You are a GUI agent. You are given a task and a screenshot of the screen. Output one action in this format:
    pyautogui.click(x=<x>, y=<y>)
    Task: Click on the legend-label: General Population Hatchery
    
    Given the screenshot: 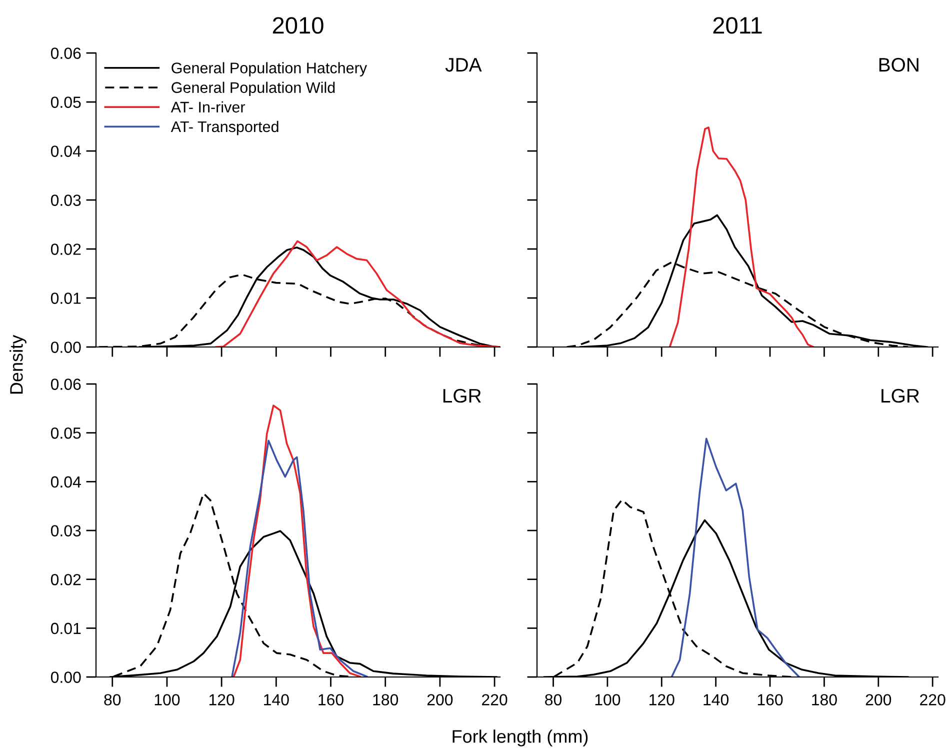 What is the action you would take?
    pyautogui.click(x=270, y=69)
    